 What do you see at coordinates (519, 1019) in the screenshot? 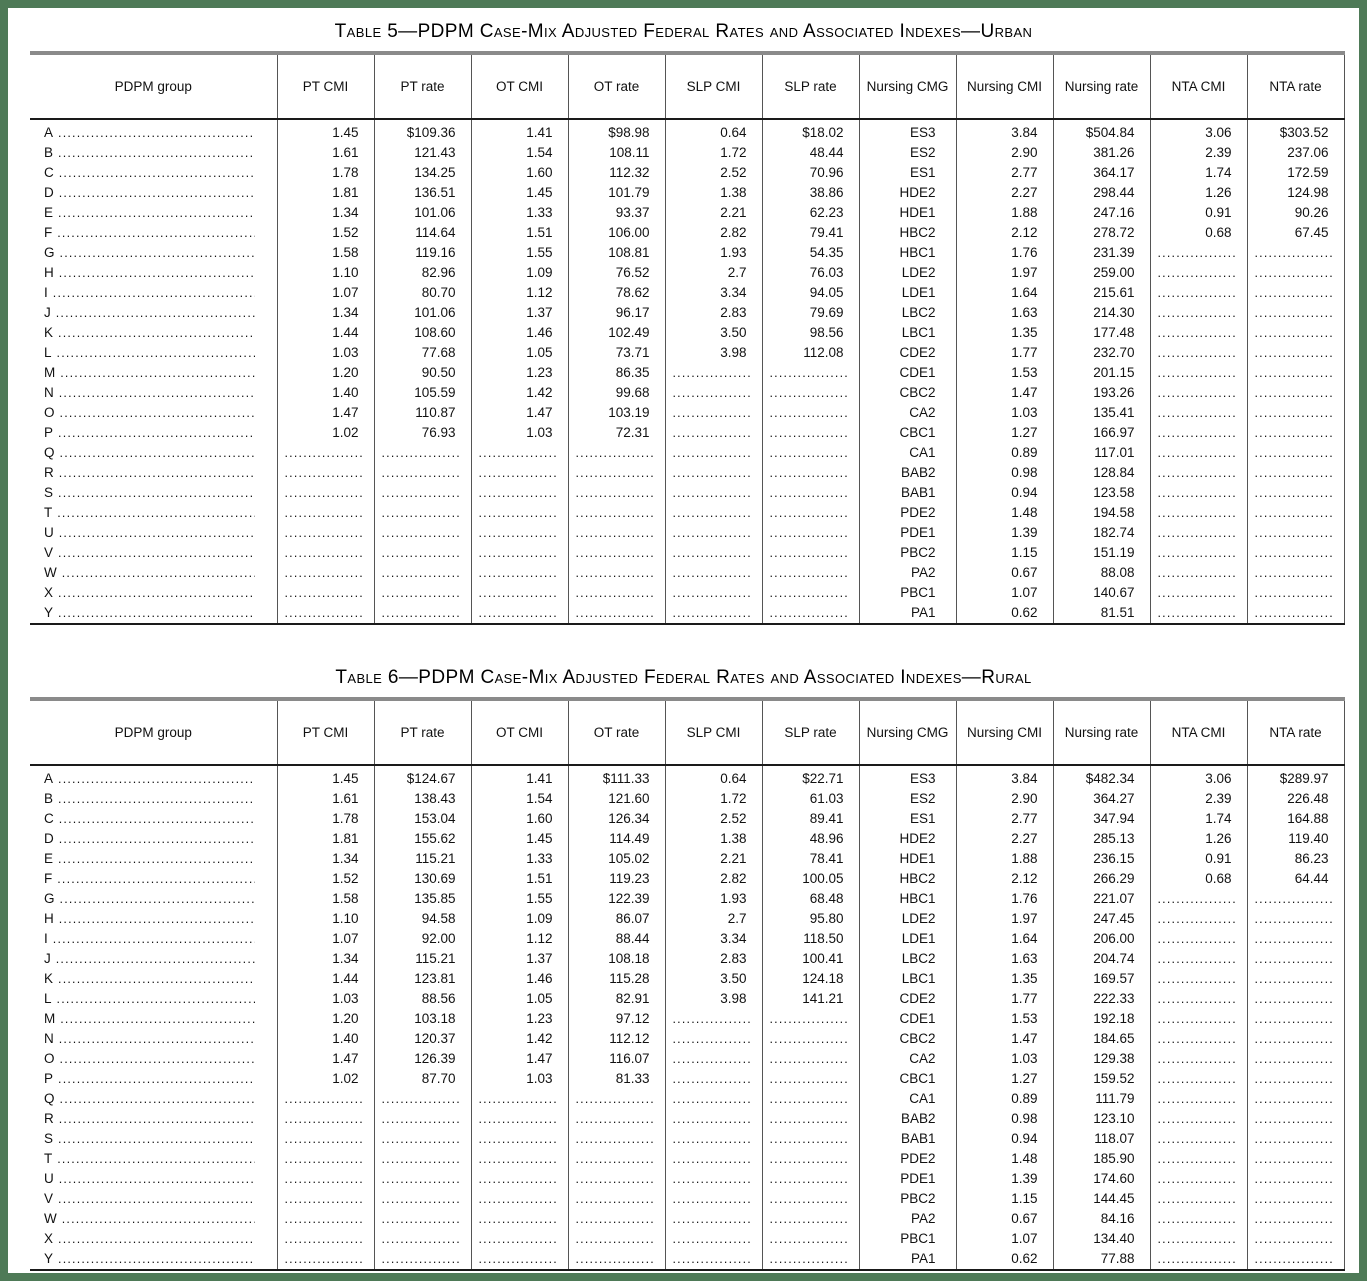
I see `cell-ot-cmi: 1.23` at bounding box center [519, 1019].